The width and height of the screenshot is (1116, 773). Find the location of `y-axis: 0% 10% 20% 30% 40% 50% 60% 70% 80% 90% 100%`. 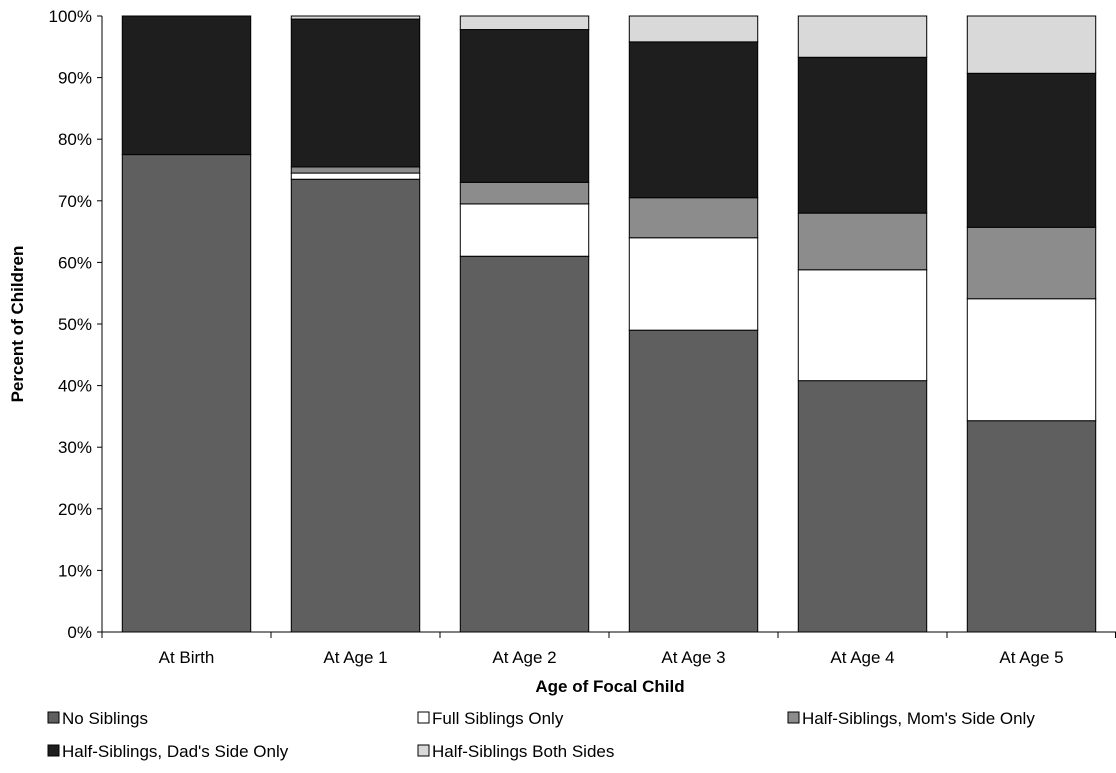

y-axis: 0% 10% 20% 30% 40% 50% 60% 70% 80% 90% 100% is located at coordinates (76, 324).